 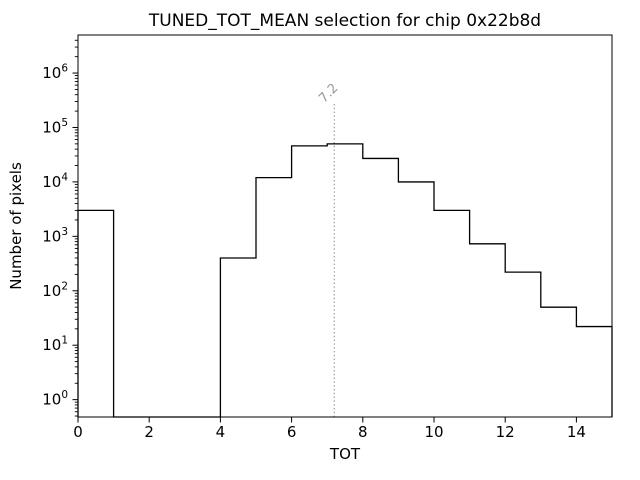 I want to click on y-tick-label: 10⁴, so click(x=55, y=181).